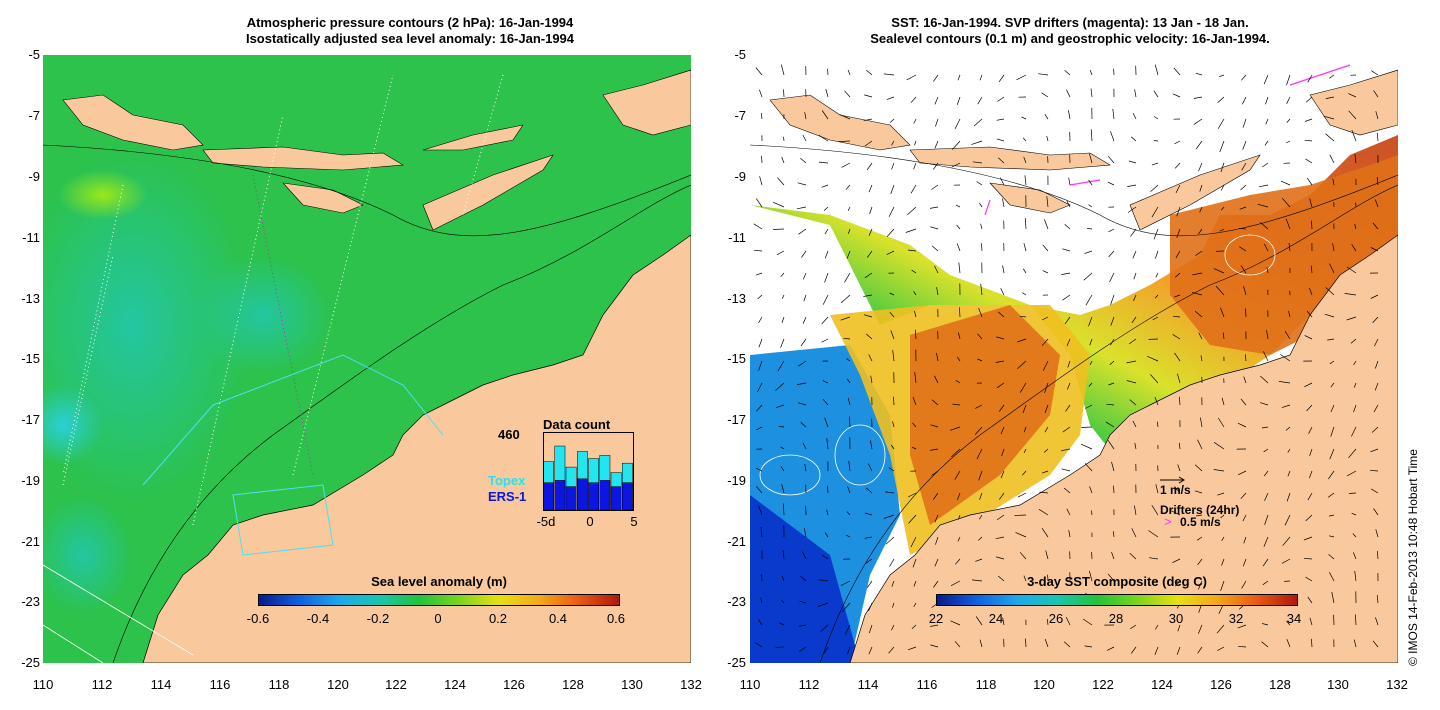 This screenshot has width=1440, height=710. I want to click on inset-frame, so click(588, 471).